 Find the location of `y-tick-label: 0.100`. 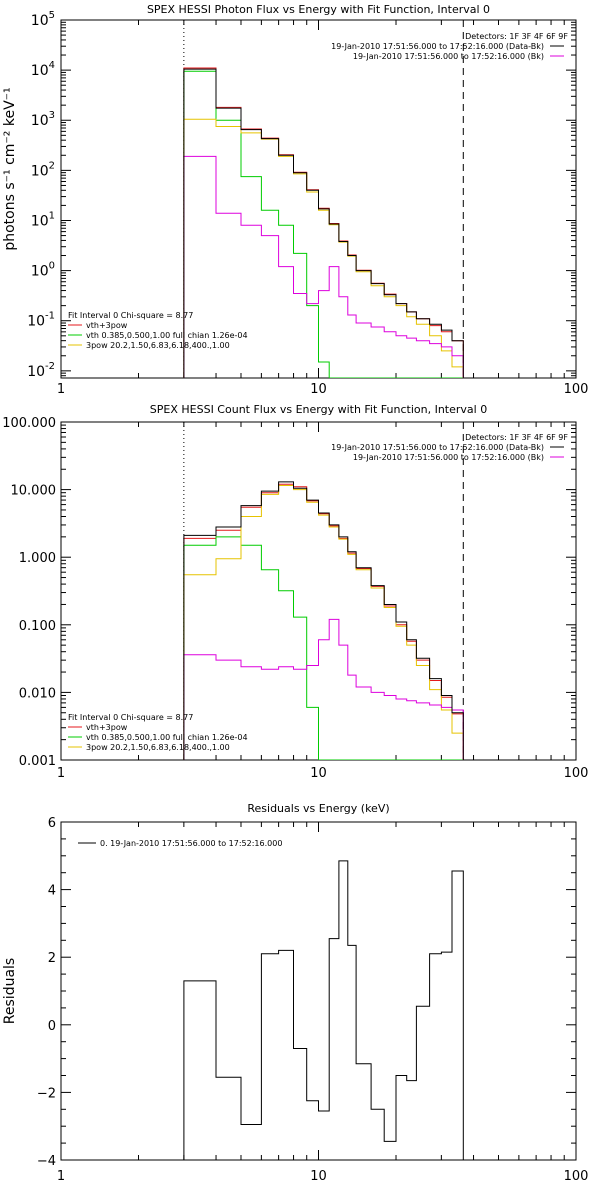

y-tick-label: 0.100 is located at coordinates (37, 626).